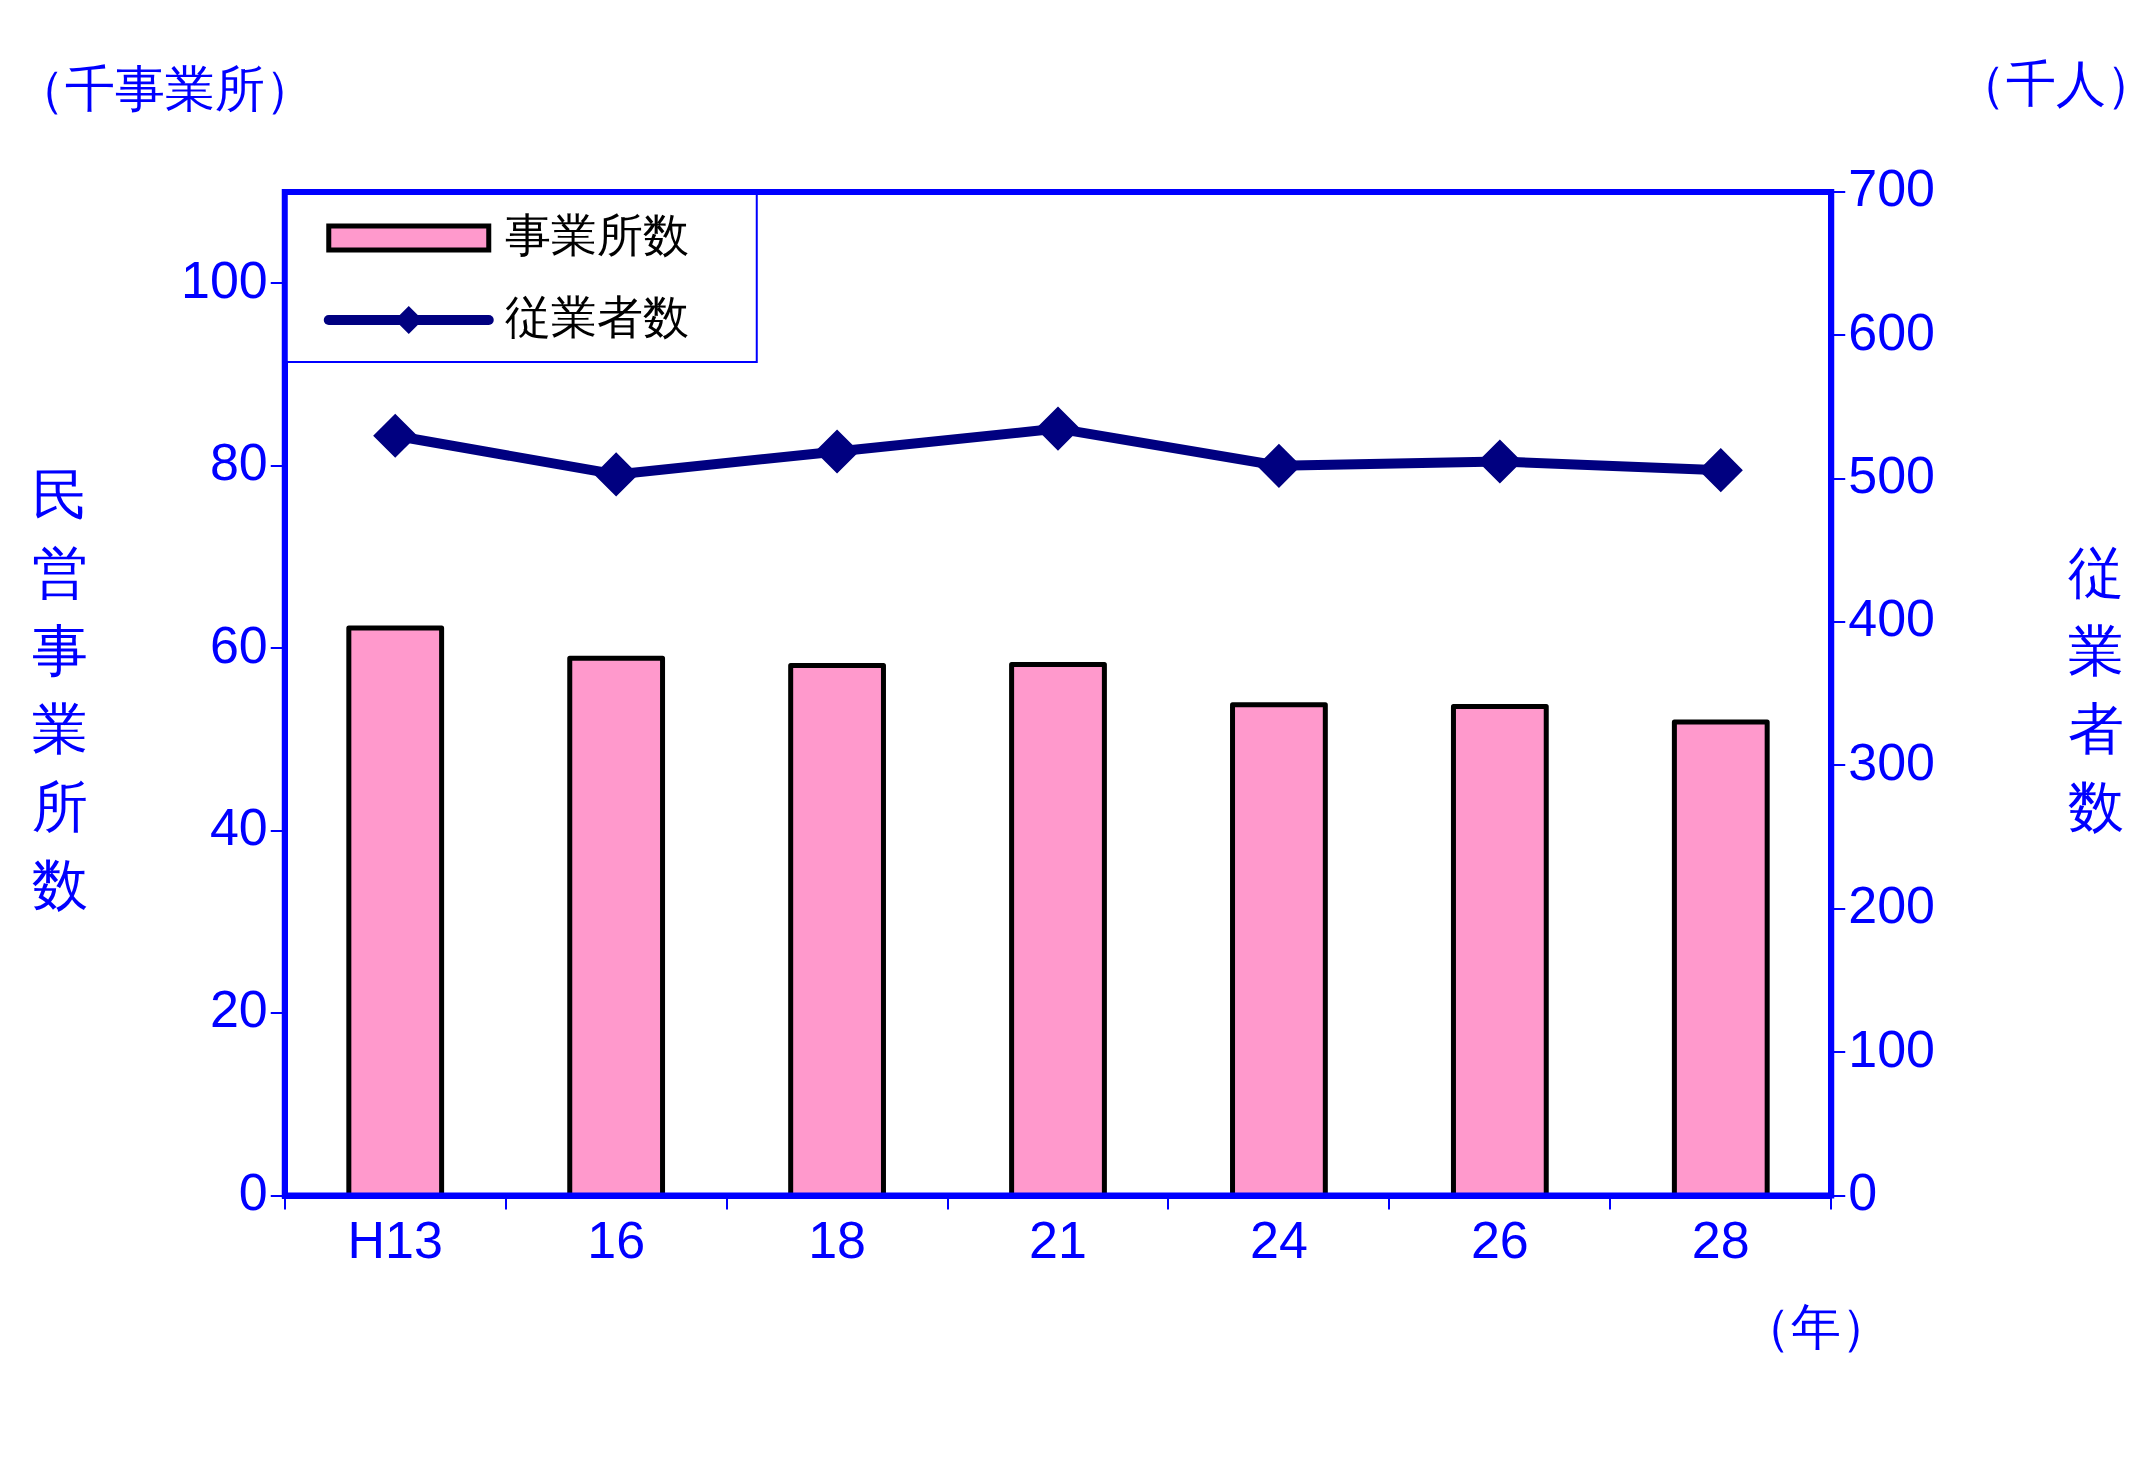 This screenshot has height=1463, width=2142. Describe the element at coordinates (1499, 1240) in the screenshot. I see `x-tick-label: 26` at that location.